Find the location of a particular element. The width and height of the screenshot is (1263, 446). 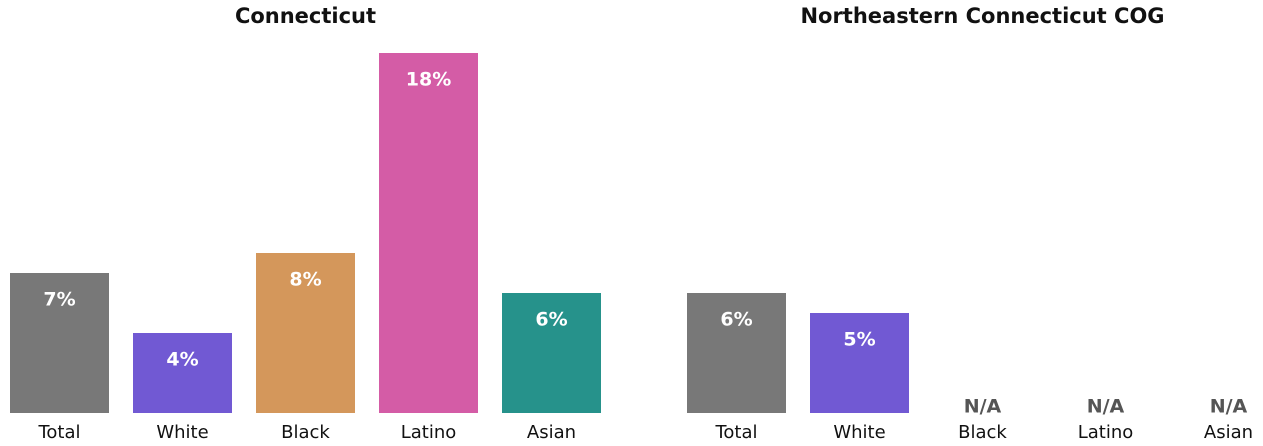

value-label: 4% is located at coordinates (182, 360).